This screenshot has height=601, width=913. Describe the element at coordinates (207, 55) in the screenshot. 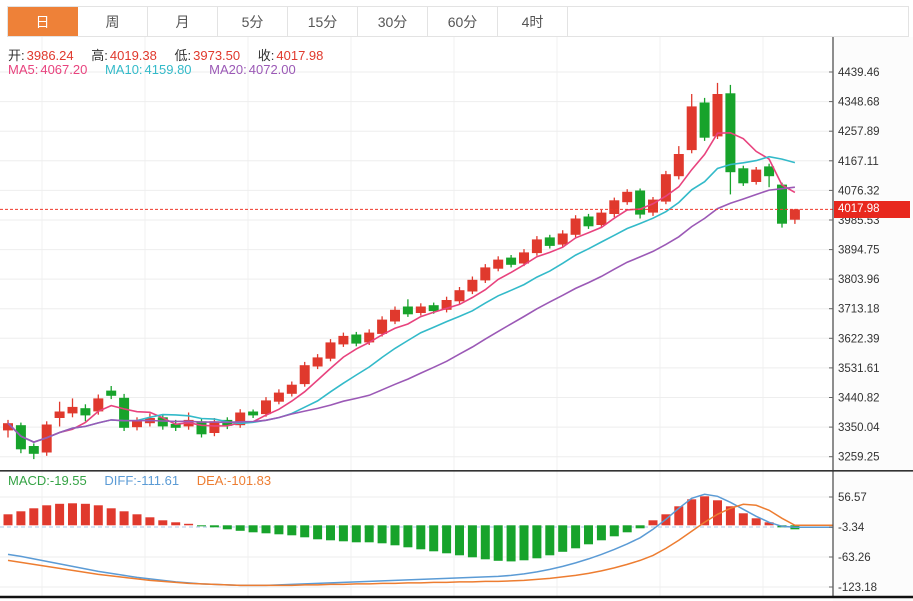

I see `low-readout: 低: 3973.50` at that location.